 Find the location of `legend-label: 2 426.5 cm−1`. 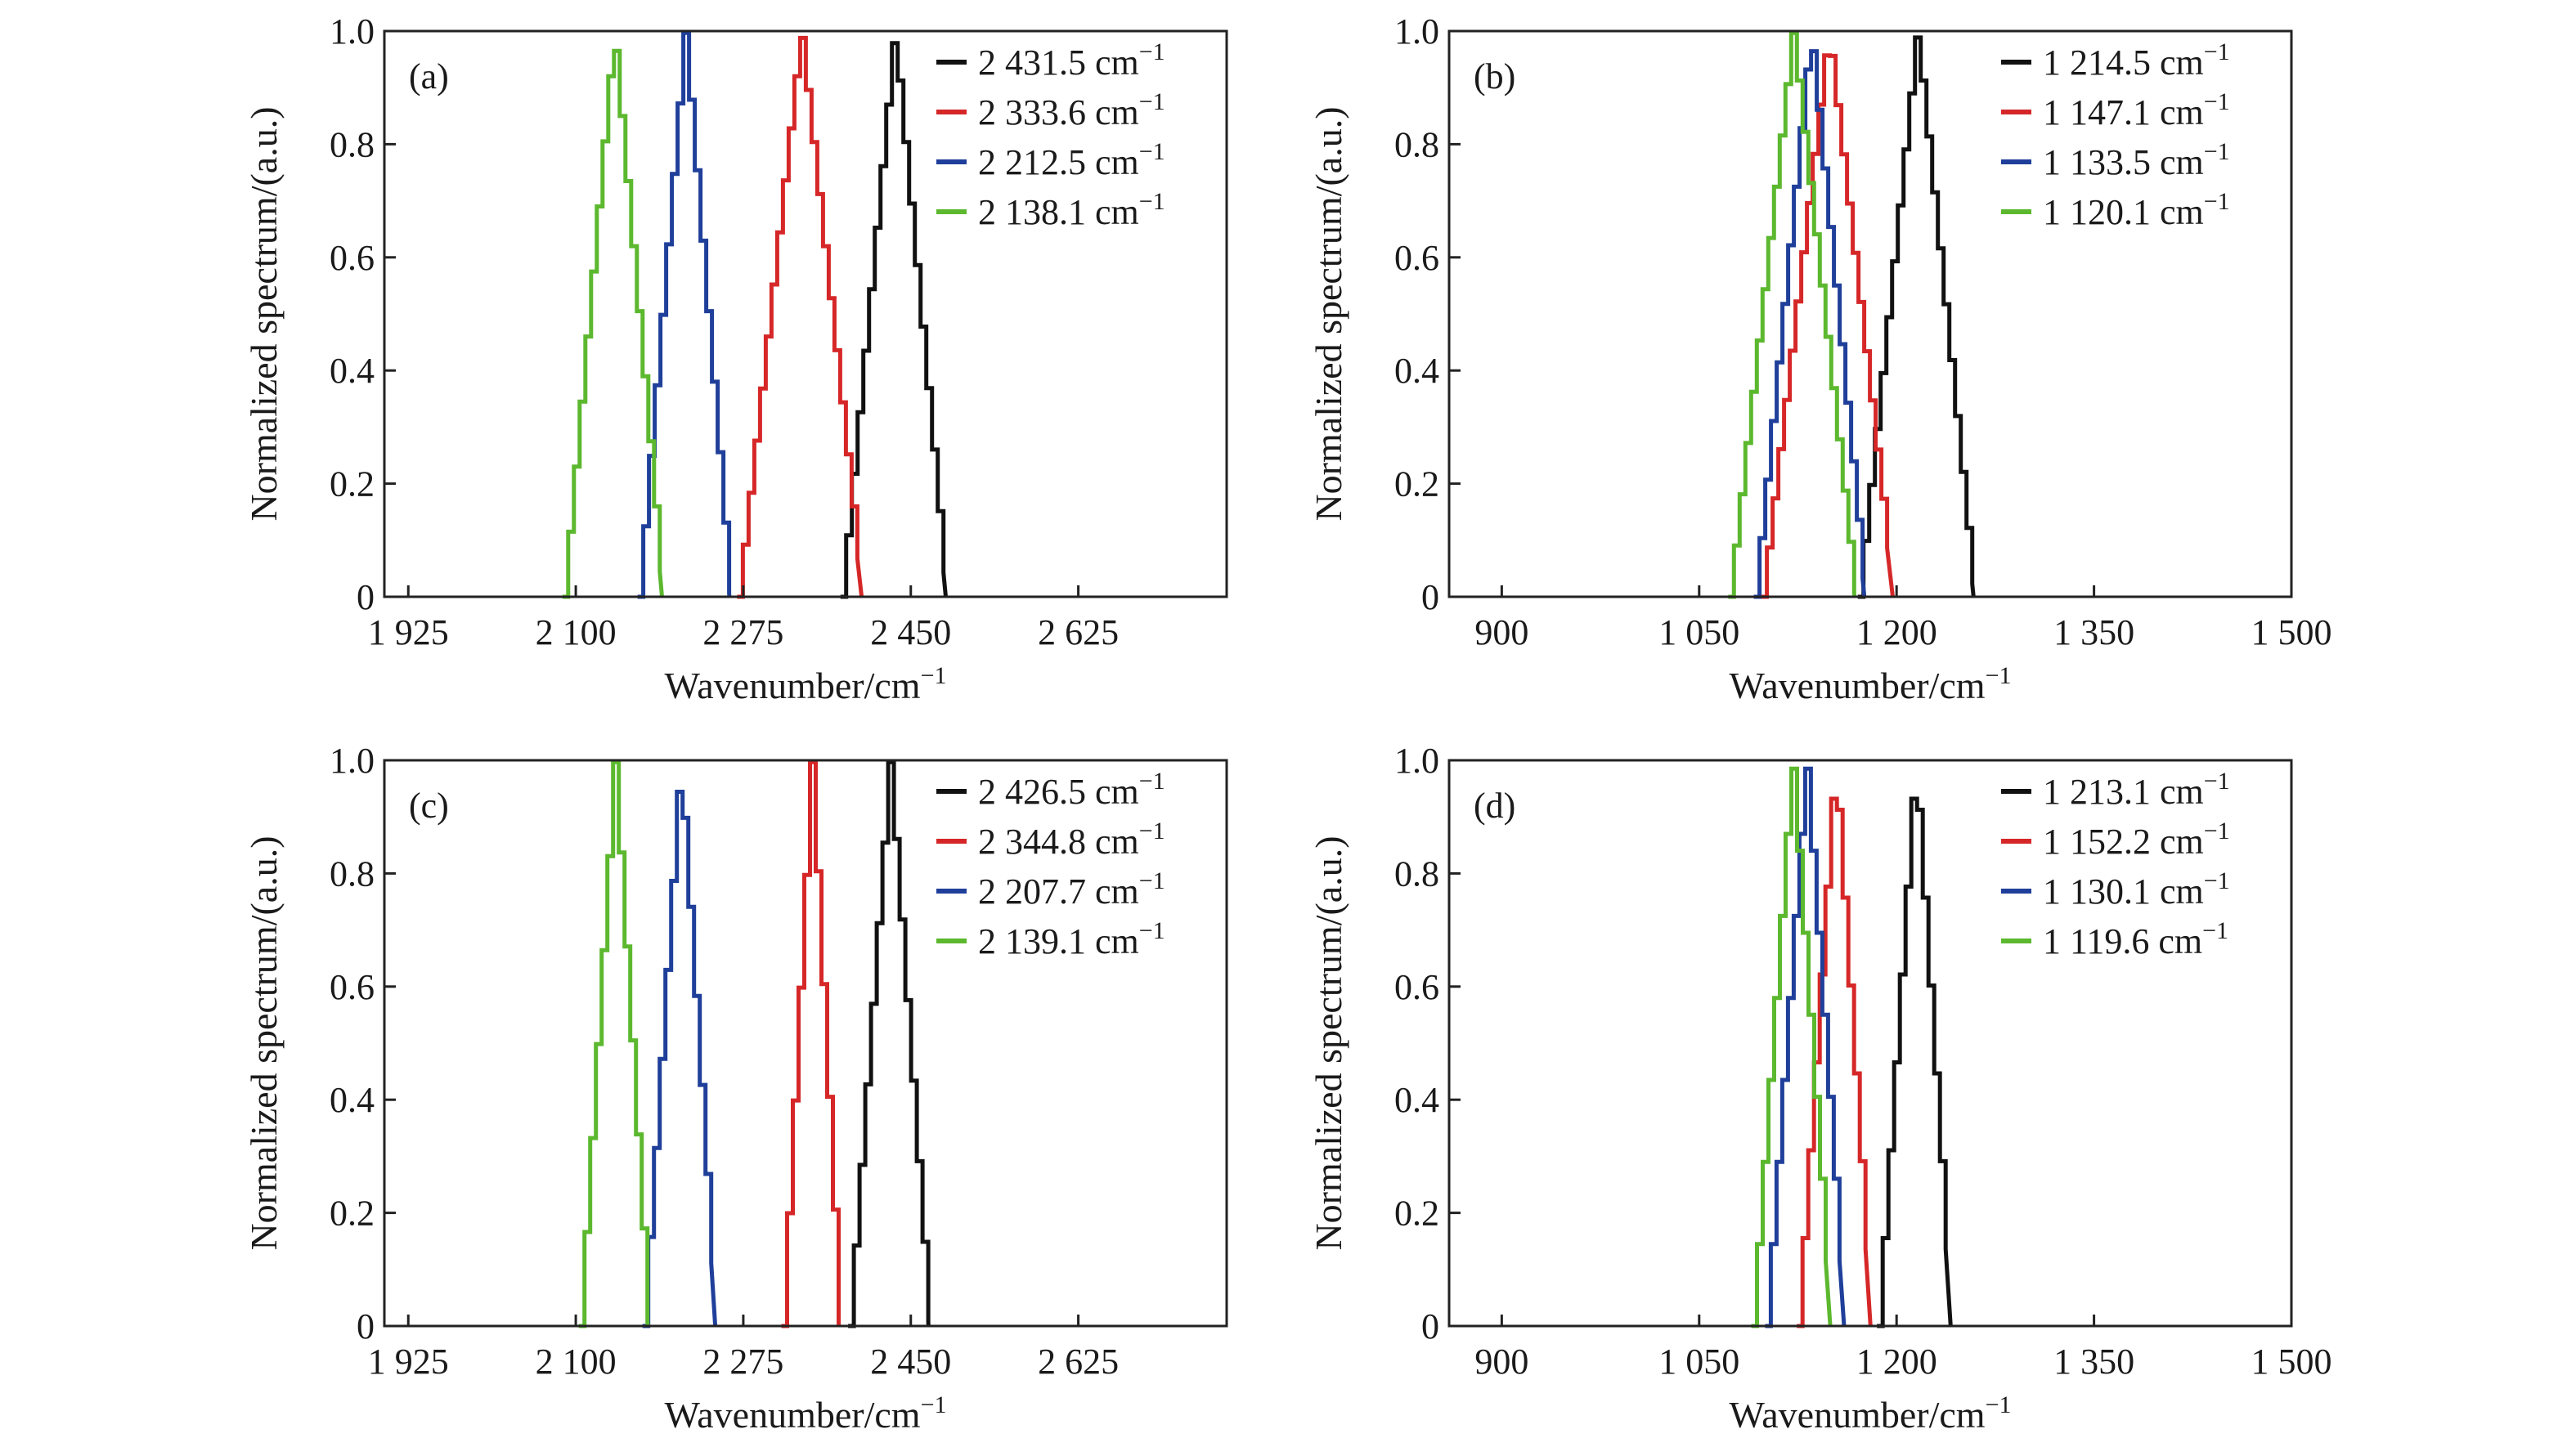

legend-label: 2 426.5 cm−1 is located at coordinates (1071, 790).